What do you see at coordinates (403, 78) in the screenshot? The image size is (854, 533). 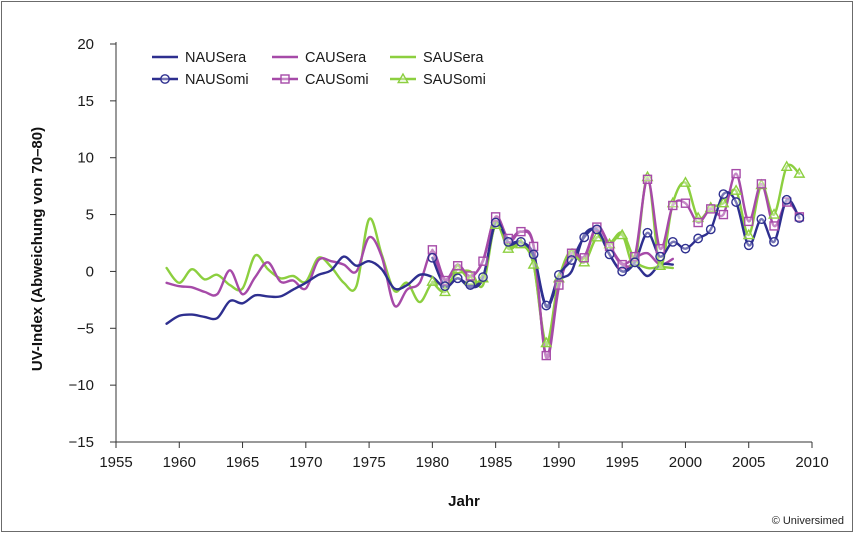 I see `legend-marker-sausomi` at bounding box center [403, 78].